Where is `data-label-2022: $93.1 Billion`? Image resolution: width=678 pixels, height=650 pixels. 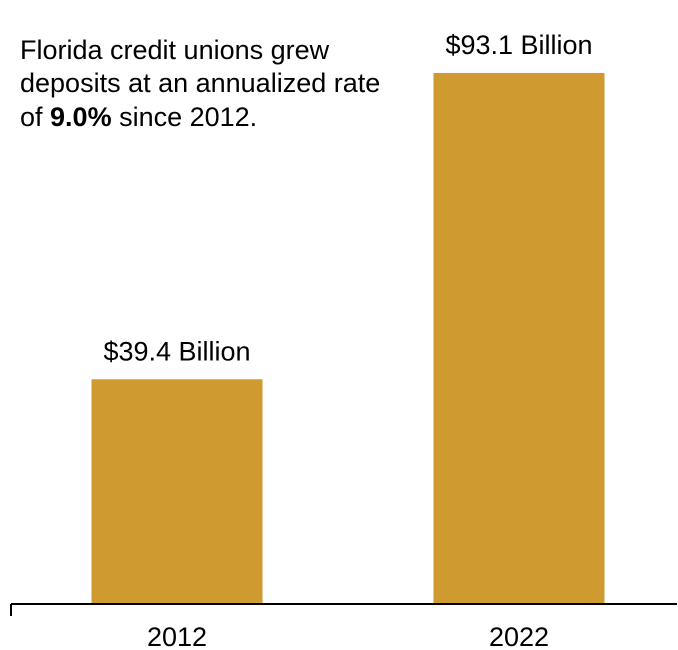
data-label-2022: $93.1 Billion is located at coordinates (518, 45).